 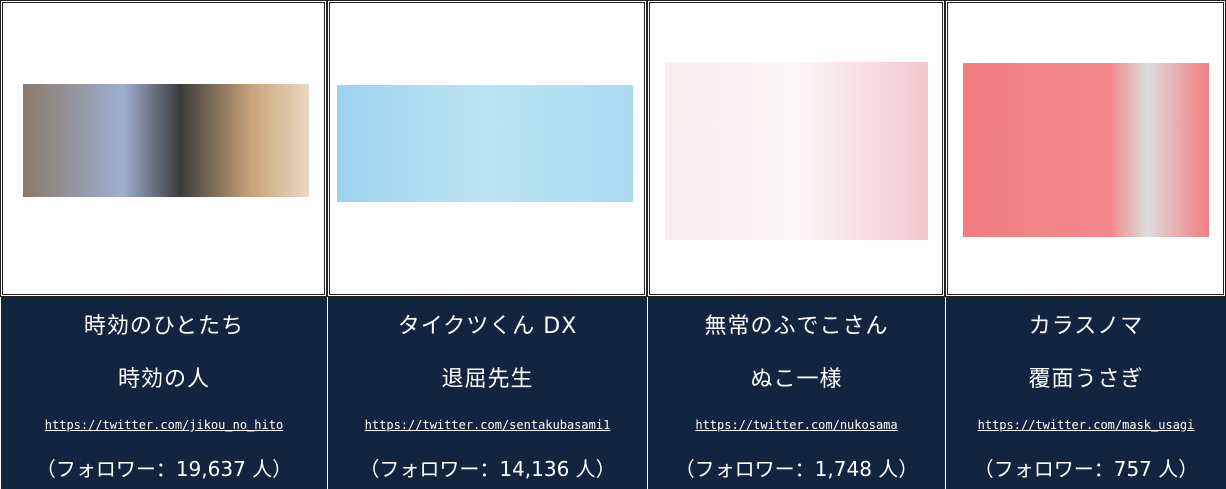 I want to click on link: https://twitter.com/sentakubasami1, so click(x=487, y=425).